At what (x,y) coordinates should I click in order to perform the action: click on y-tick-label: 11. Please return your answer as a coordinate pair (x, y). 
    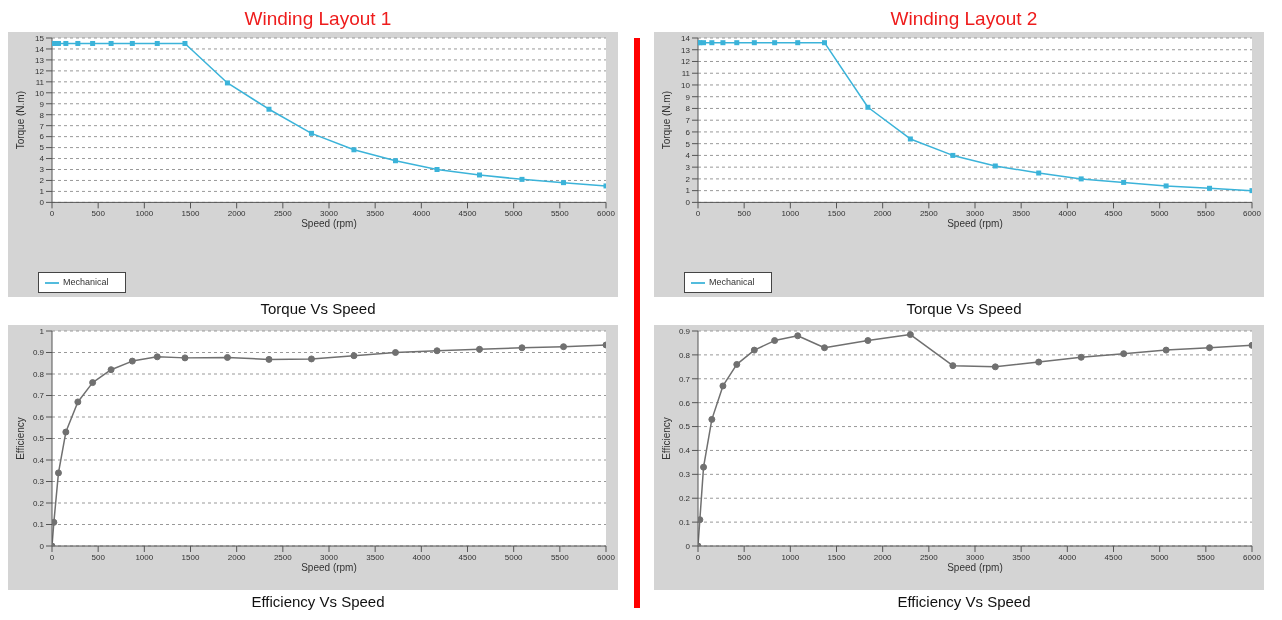
    Looking at the image, I should click on (686, 74).